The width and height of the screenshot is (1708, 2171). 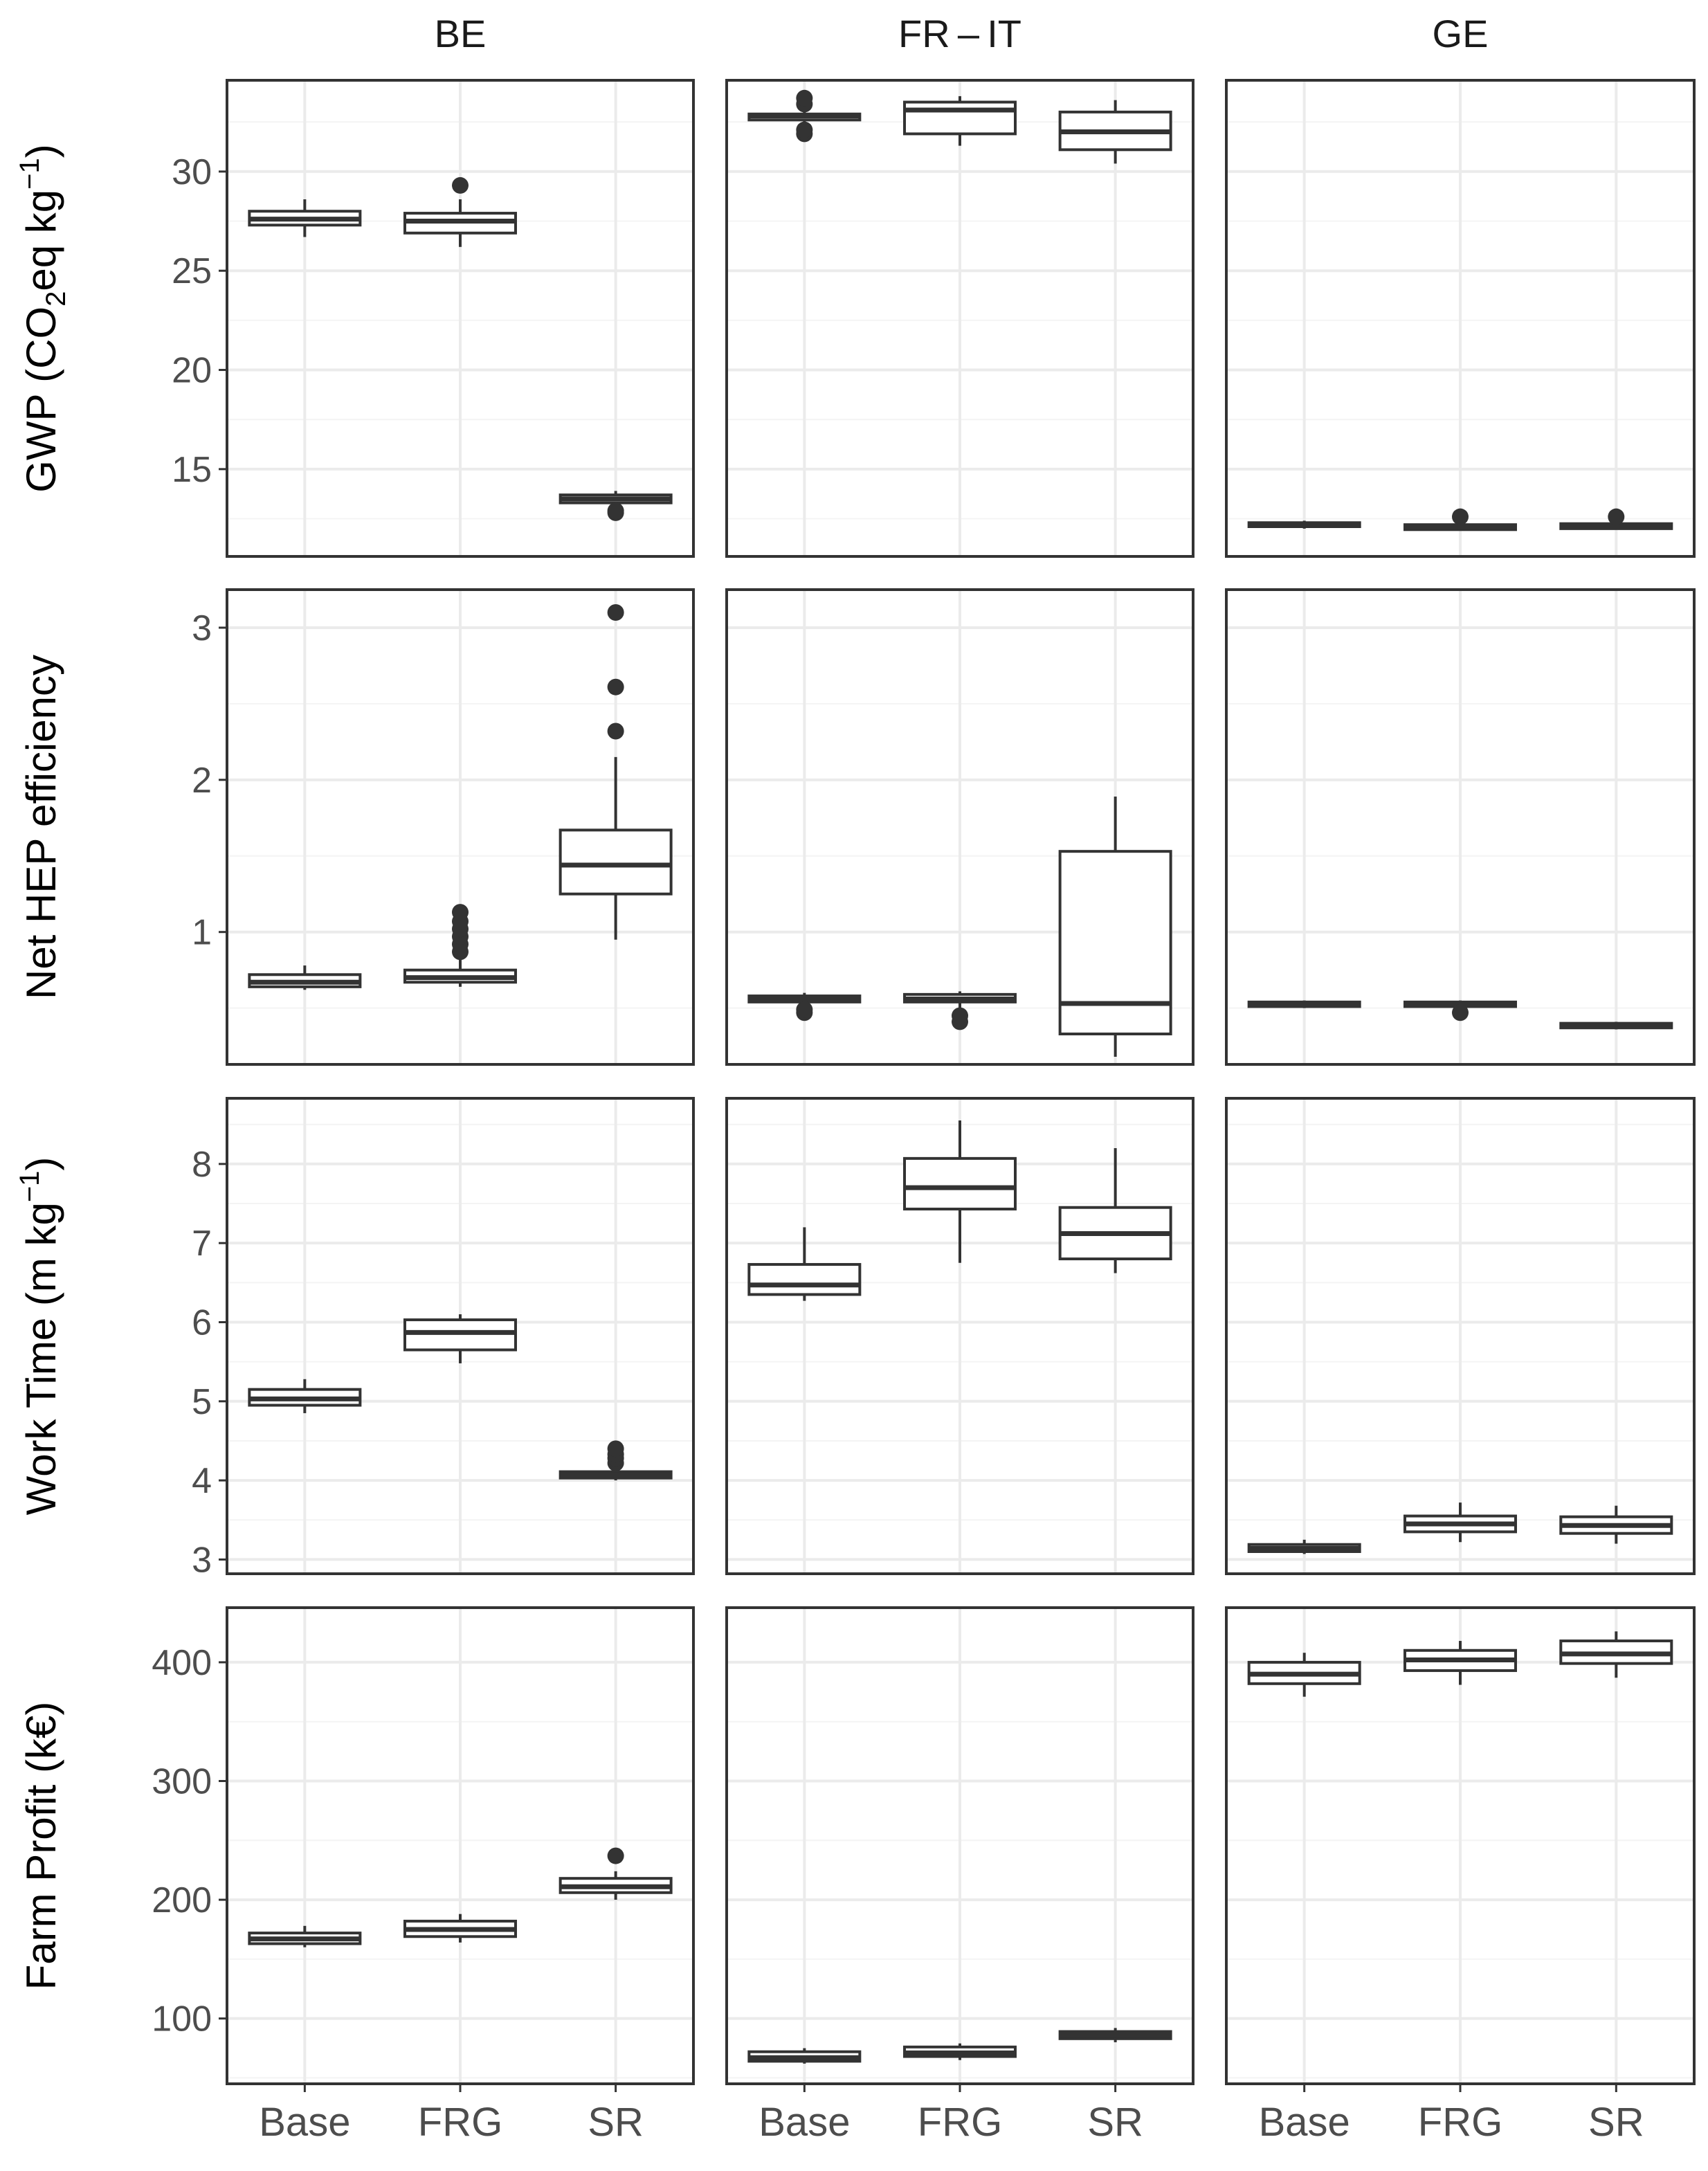 What do you see at coordinates (192, 470) in the screenshot?
I see `y-tick-label: 15` at bounding box center [192, 470].